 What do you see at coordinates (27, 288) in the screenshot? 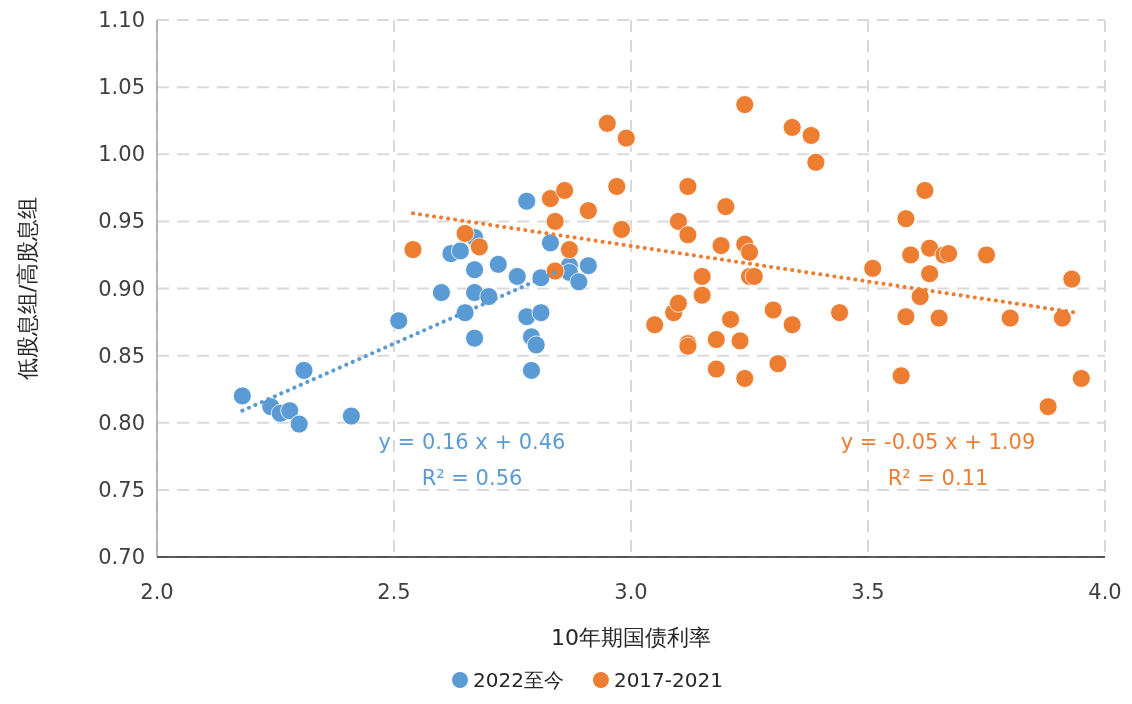
I see `y-axis-title: 低股息组/高股息组` at bounding box center [27, 288].